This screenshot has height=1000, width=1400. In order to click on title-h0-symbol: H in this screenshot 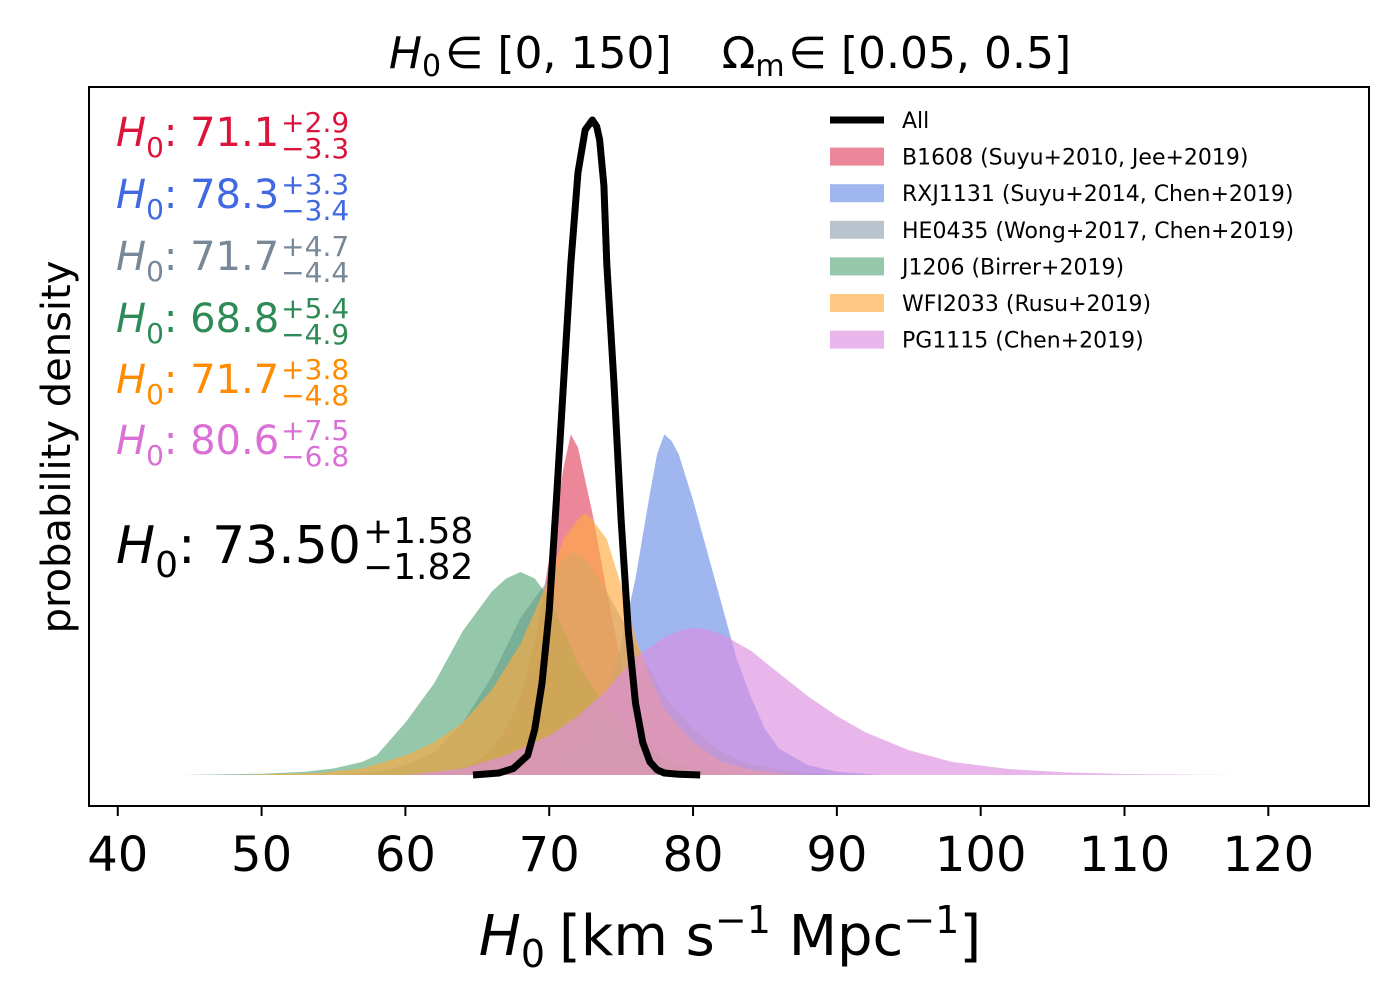, I will do `click(405, 53)`.